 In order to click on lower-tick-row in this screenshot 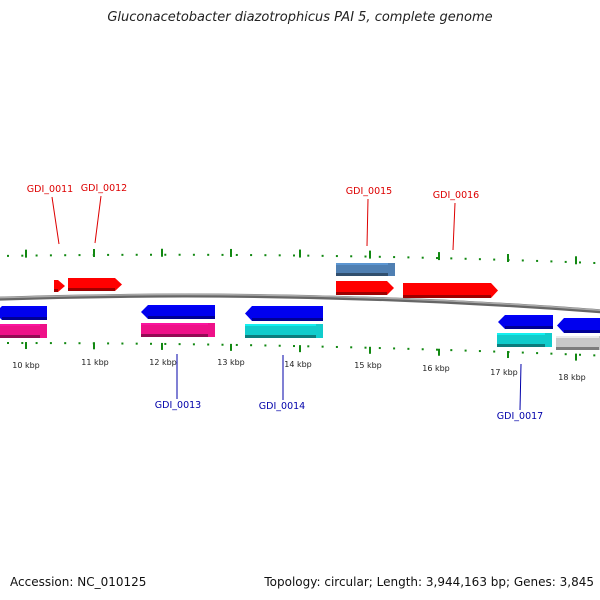, I will do `click(301, 351)`.